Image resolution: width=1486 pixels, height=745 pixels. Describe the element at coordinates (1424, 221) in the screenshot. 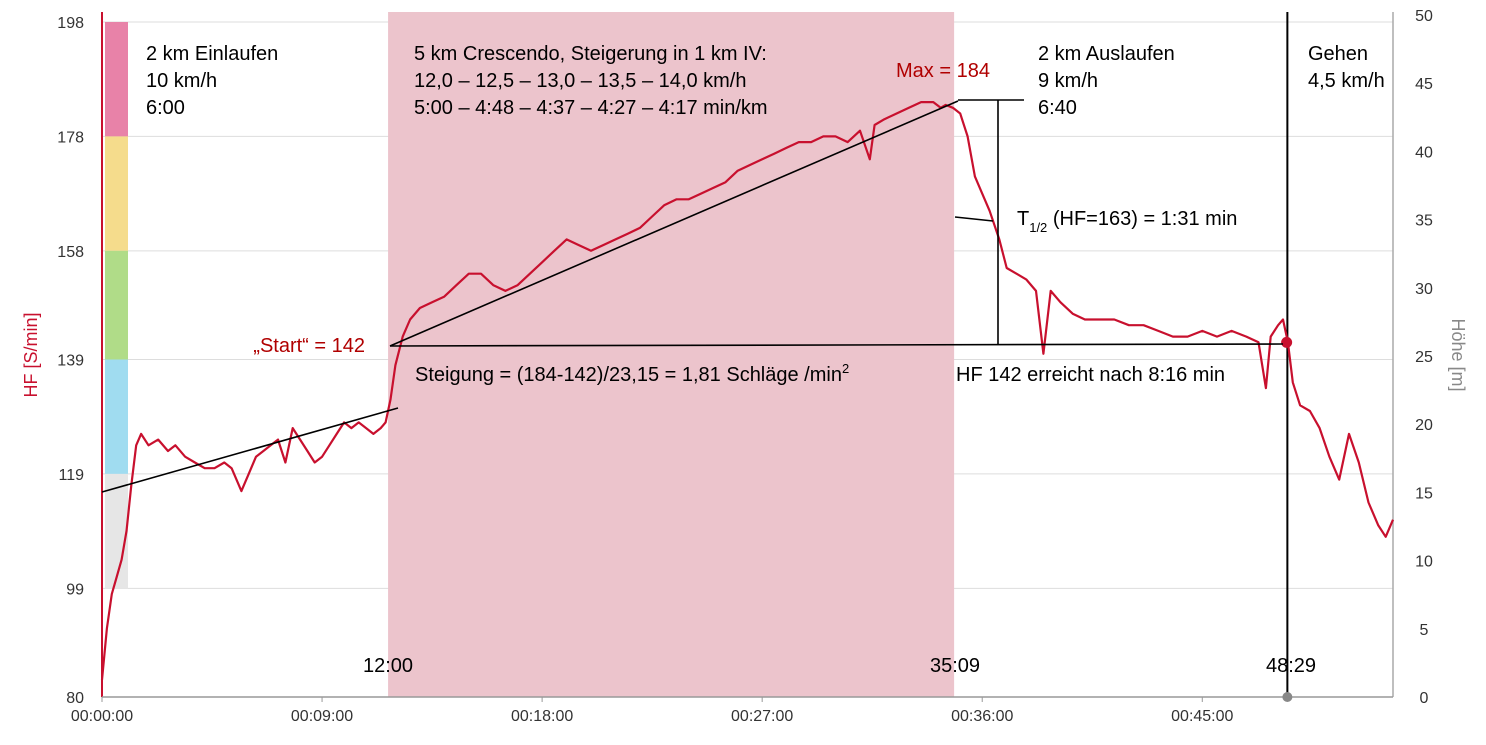

I see `right-tick-label: 35` at that location.